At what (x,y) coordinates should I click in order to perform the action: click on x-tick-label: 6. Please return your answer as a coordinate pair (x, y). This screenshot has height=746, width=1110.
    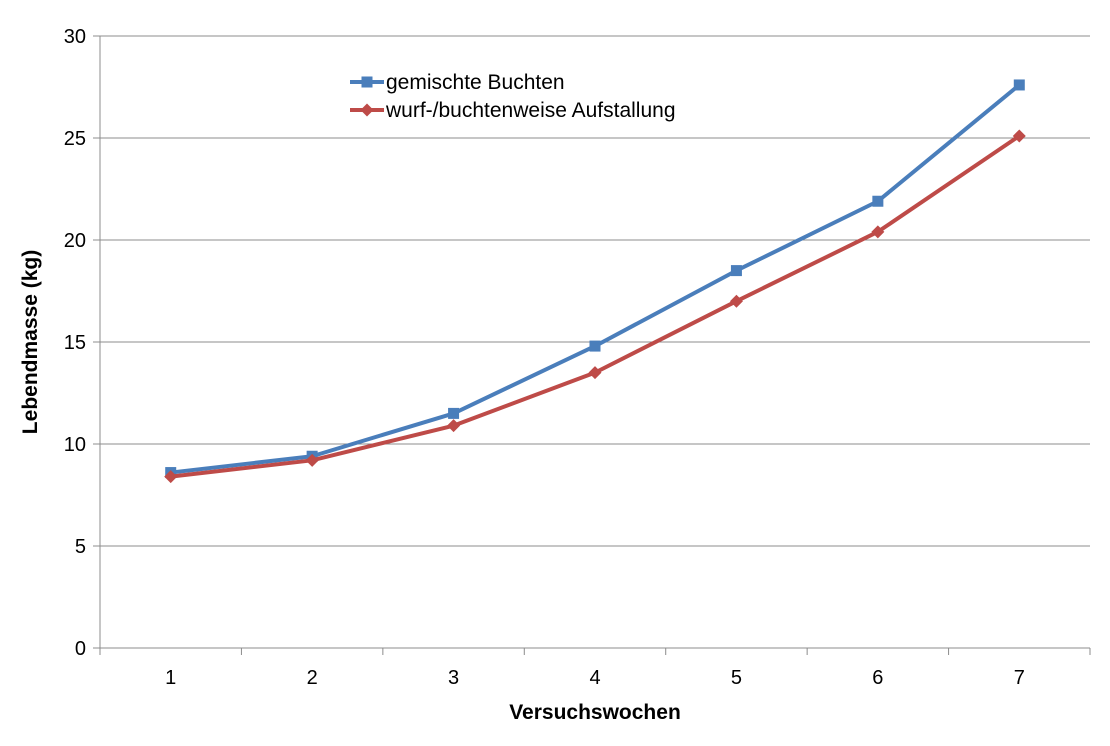
    Looking at the image, I should click on (877, 678).